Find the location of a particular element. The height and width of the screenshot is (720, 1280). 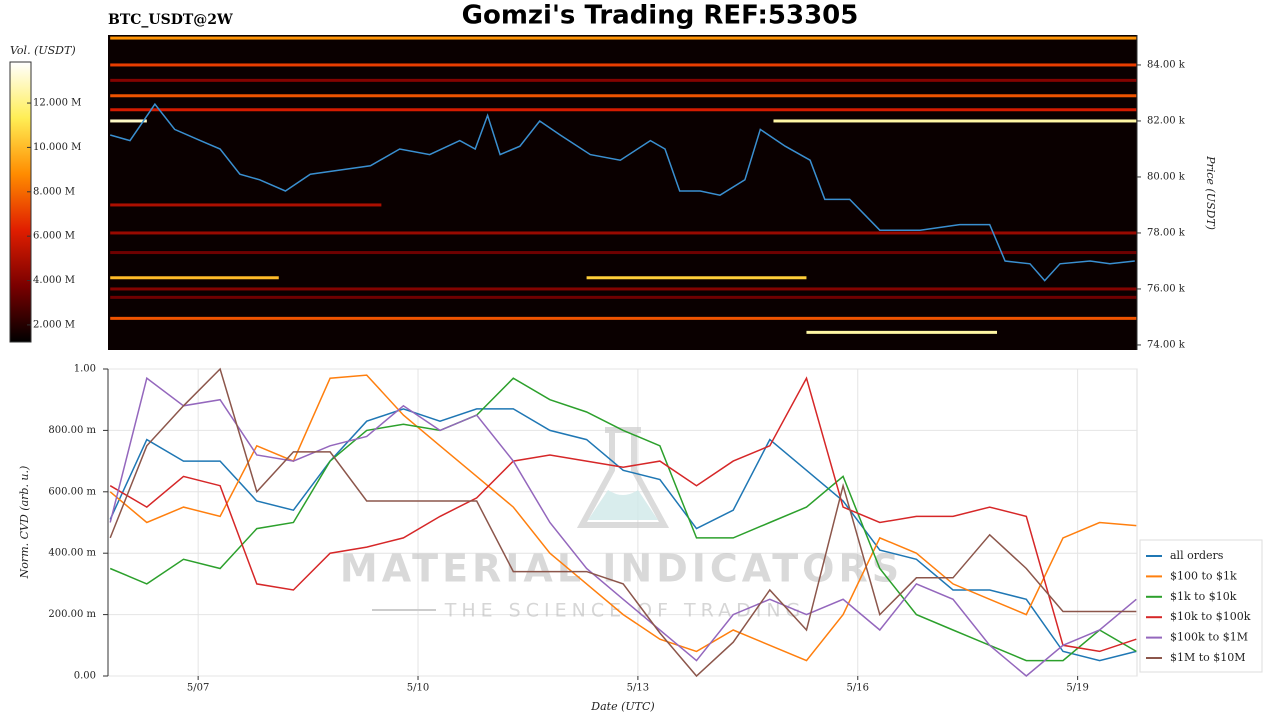

y-tick-label: 600.00 m is located at coordinates (72, 491).